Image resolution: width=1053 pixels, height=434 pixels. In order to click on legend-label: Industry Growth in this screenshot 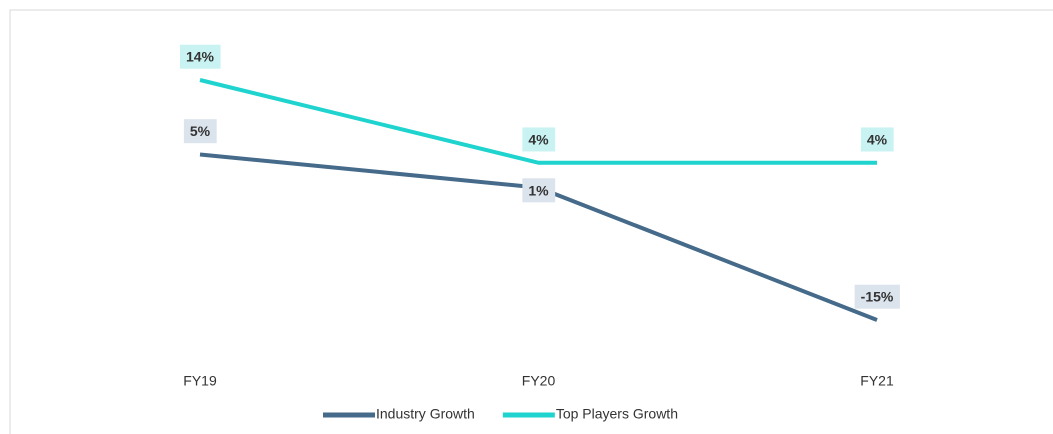, I will do `click(425, 414)`.